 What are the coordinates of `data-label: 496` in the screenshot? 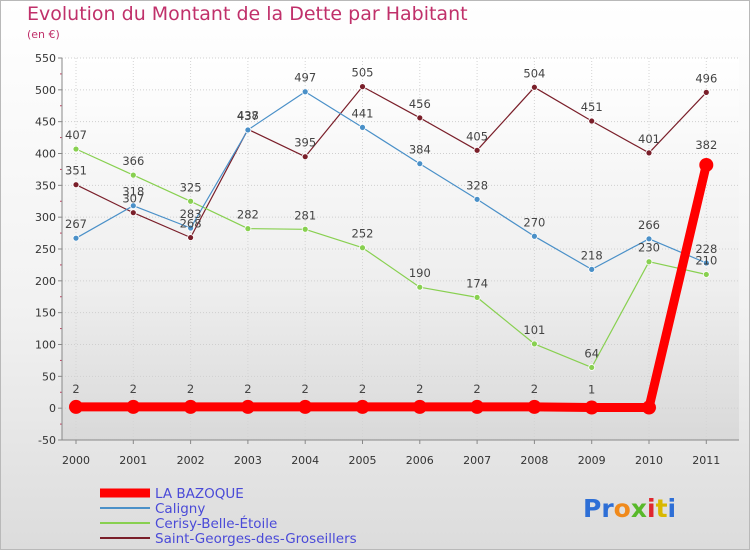 It's located at (706, 78).